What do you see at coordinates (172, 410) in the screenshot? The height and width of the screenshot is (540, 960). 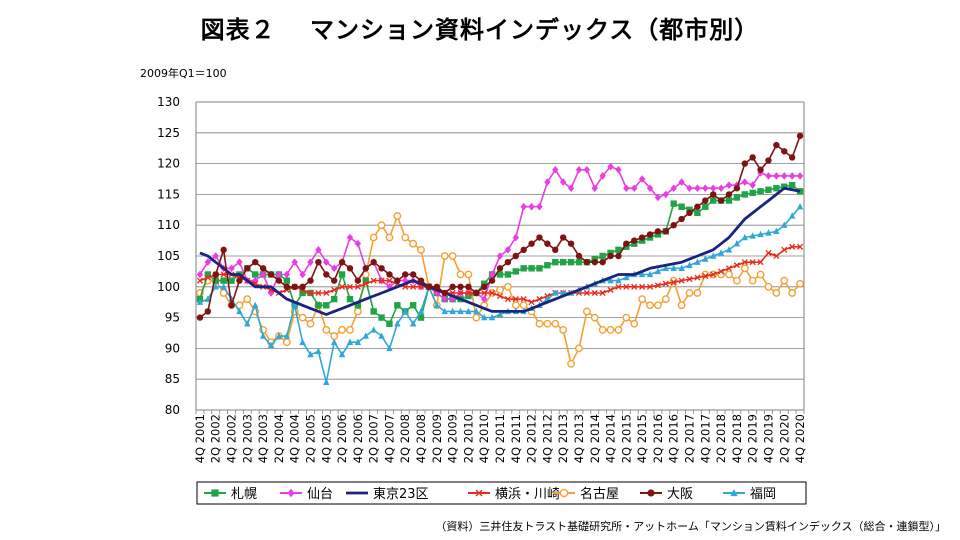 I see `y-tick-label: 80` at bounding box center [172, 410].